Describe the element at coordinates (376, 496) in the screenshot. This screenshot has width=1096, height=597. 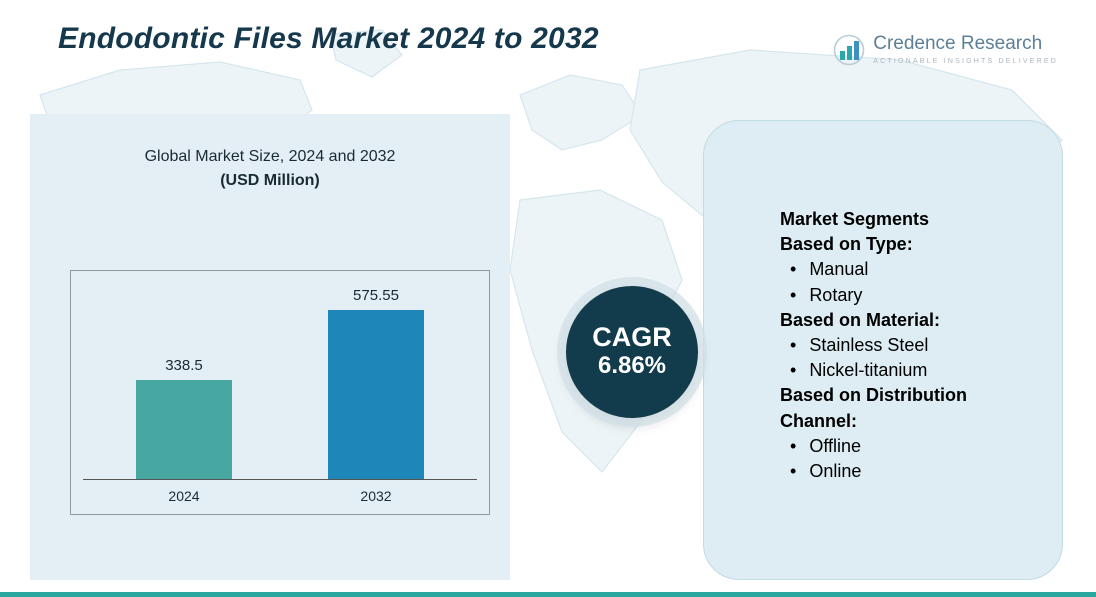
I see `x-axis-label-2032: 2032` at that location.